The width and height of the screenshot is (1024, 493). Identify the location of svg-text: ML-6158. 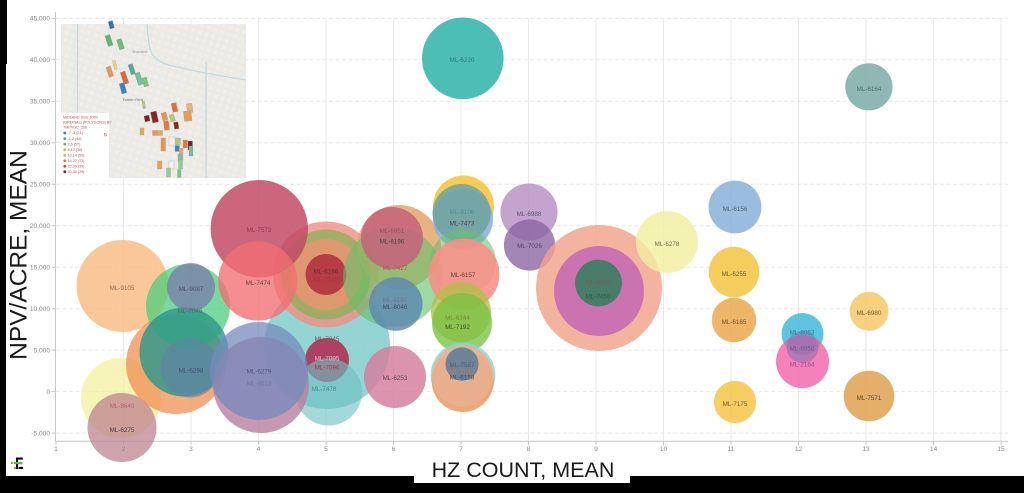
(462, 378).